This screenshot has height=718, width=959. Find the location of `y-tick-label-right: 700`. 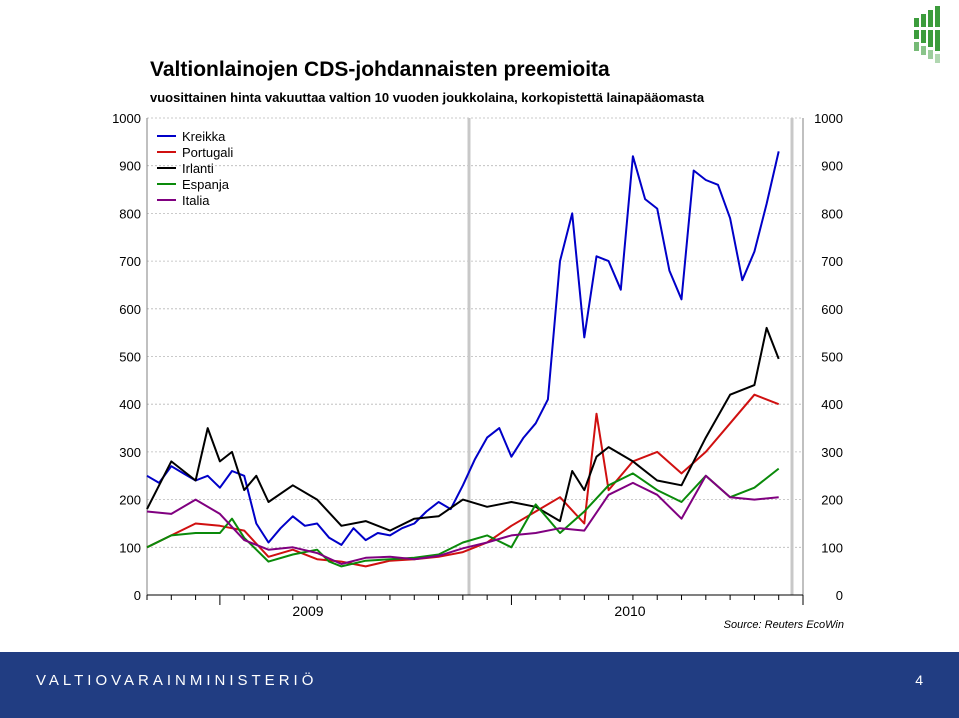

y-tick-label-right: 700 is located at coordinates (832, 261).